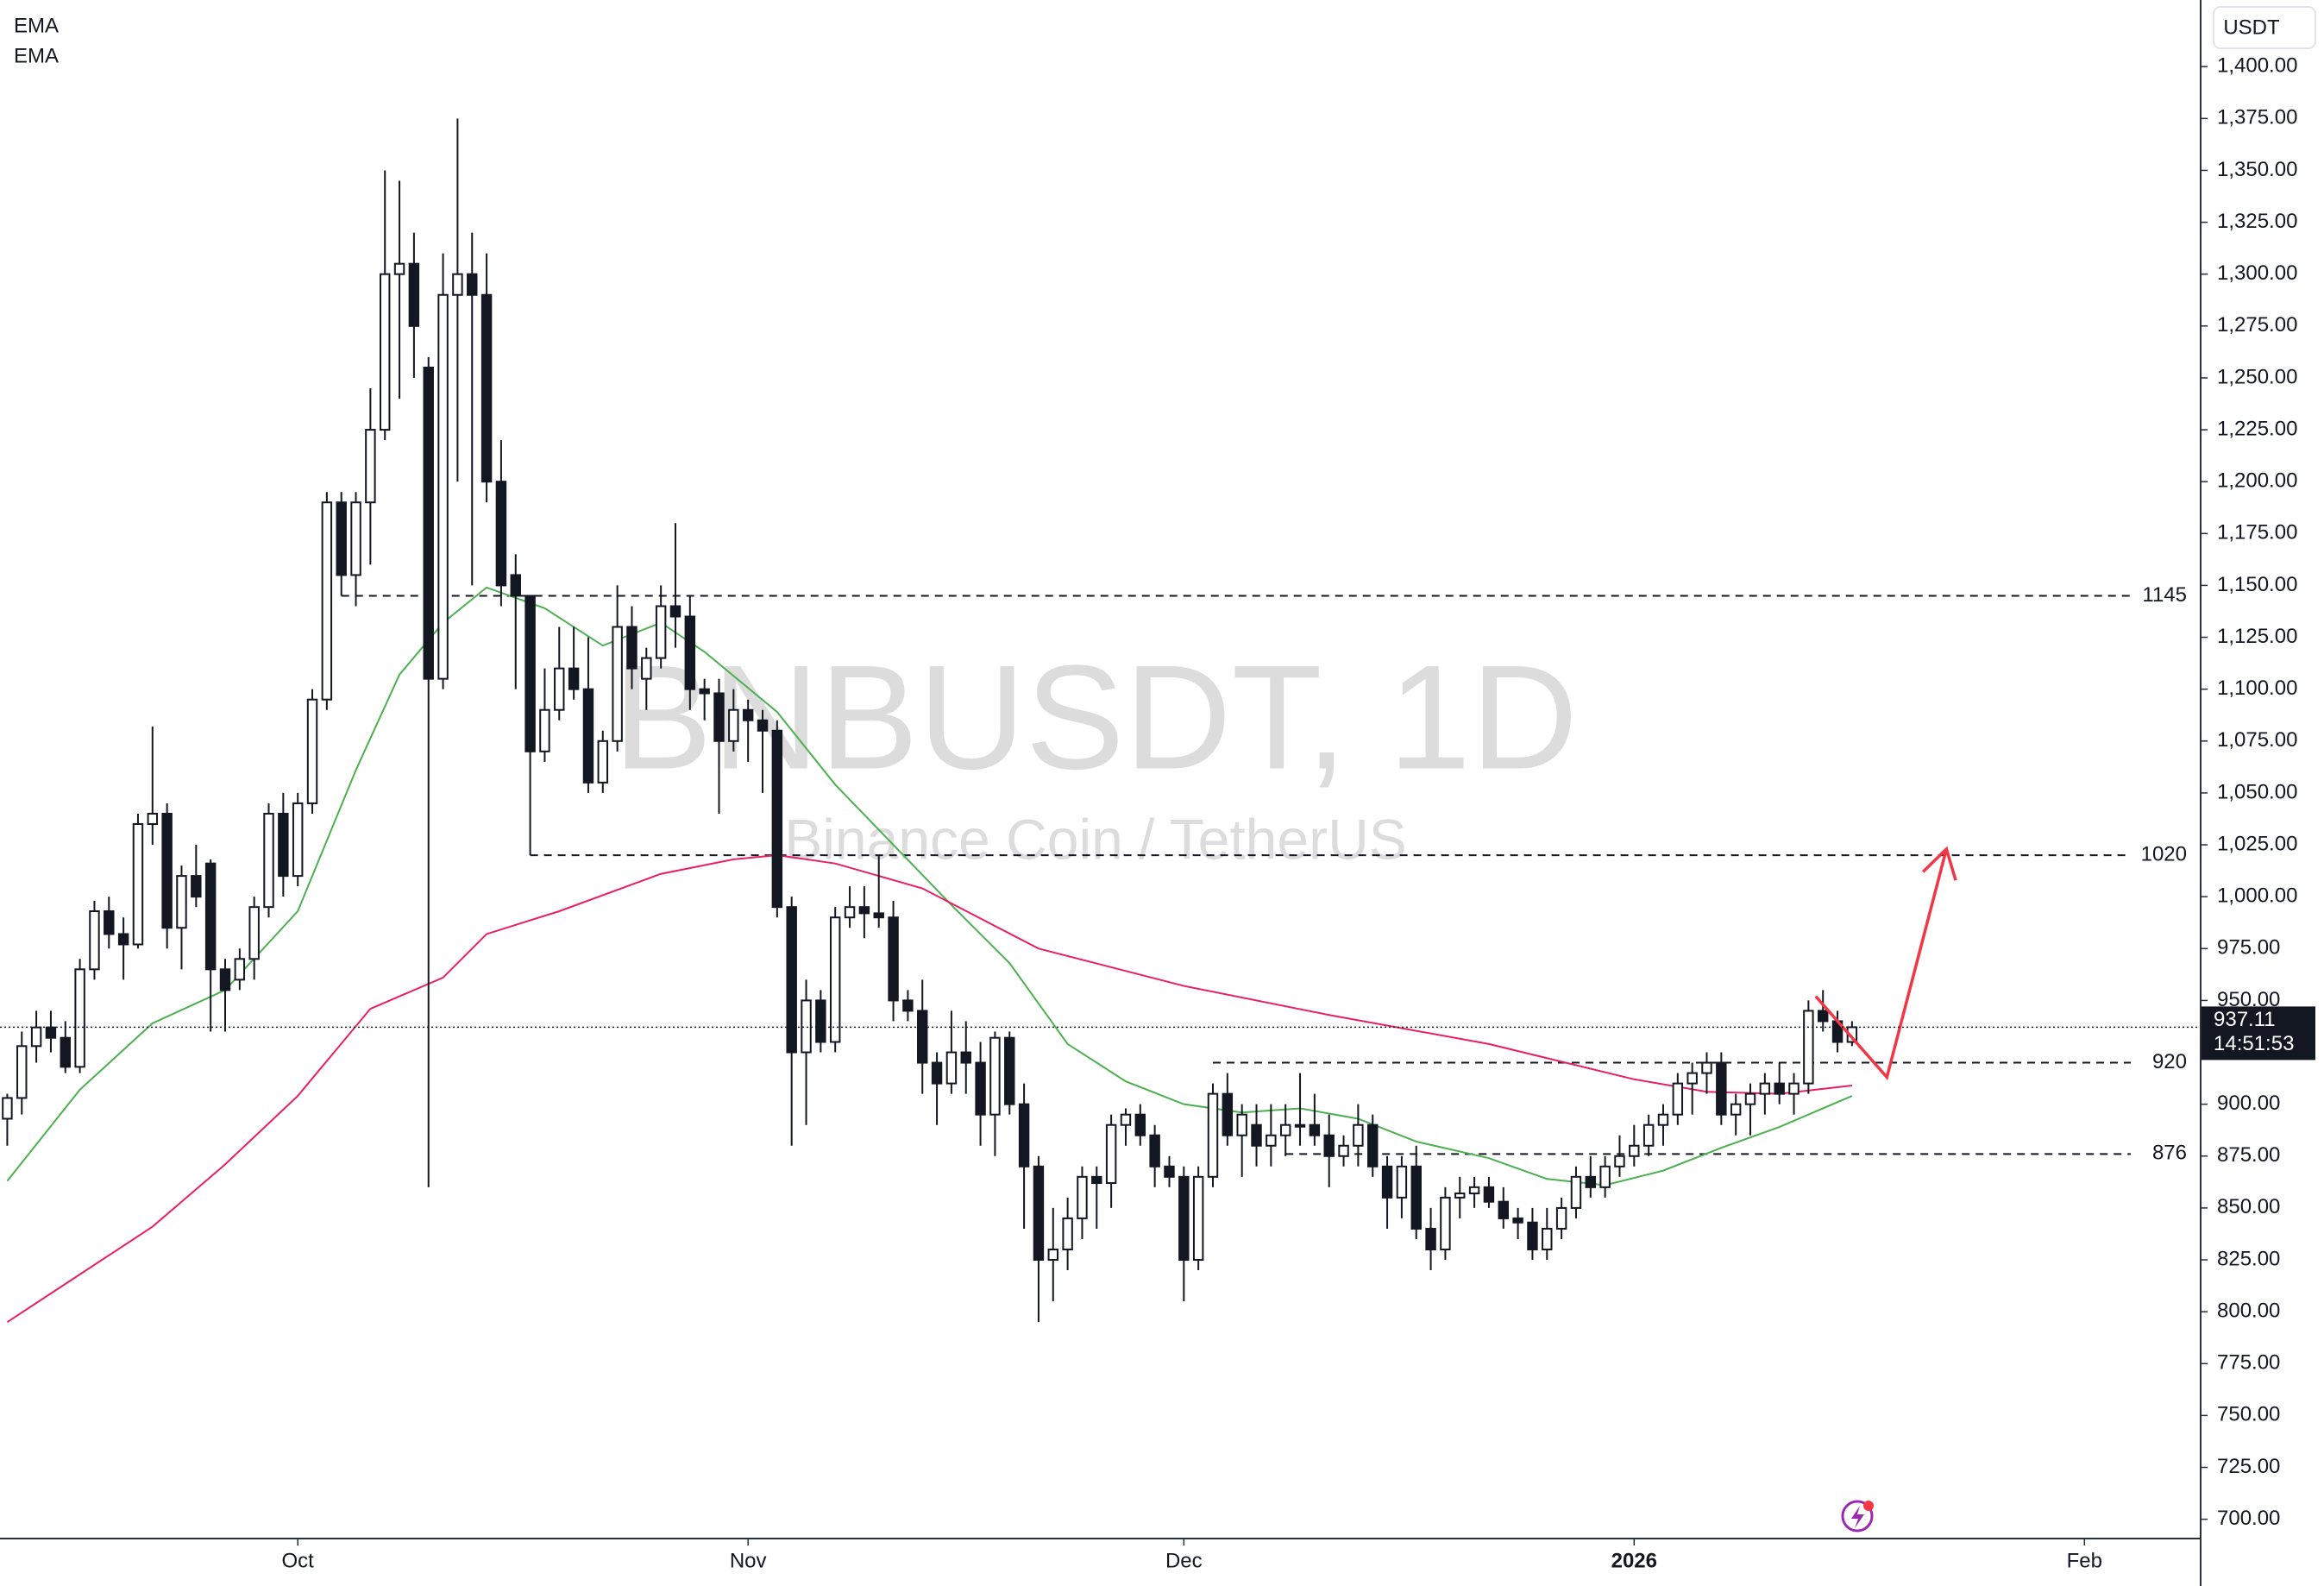 The height and width of the screenshot is (1586, 2324). What do you see at coordinates (2254, 1043) in the screenshot?
I see `countdown-label: 14:51:53` at bounding box center [2254, 1043].